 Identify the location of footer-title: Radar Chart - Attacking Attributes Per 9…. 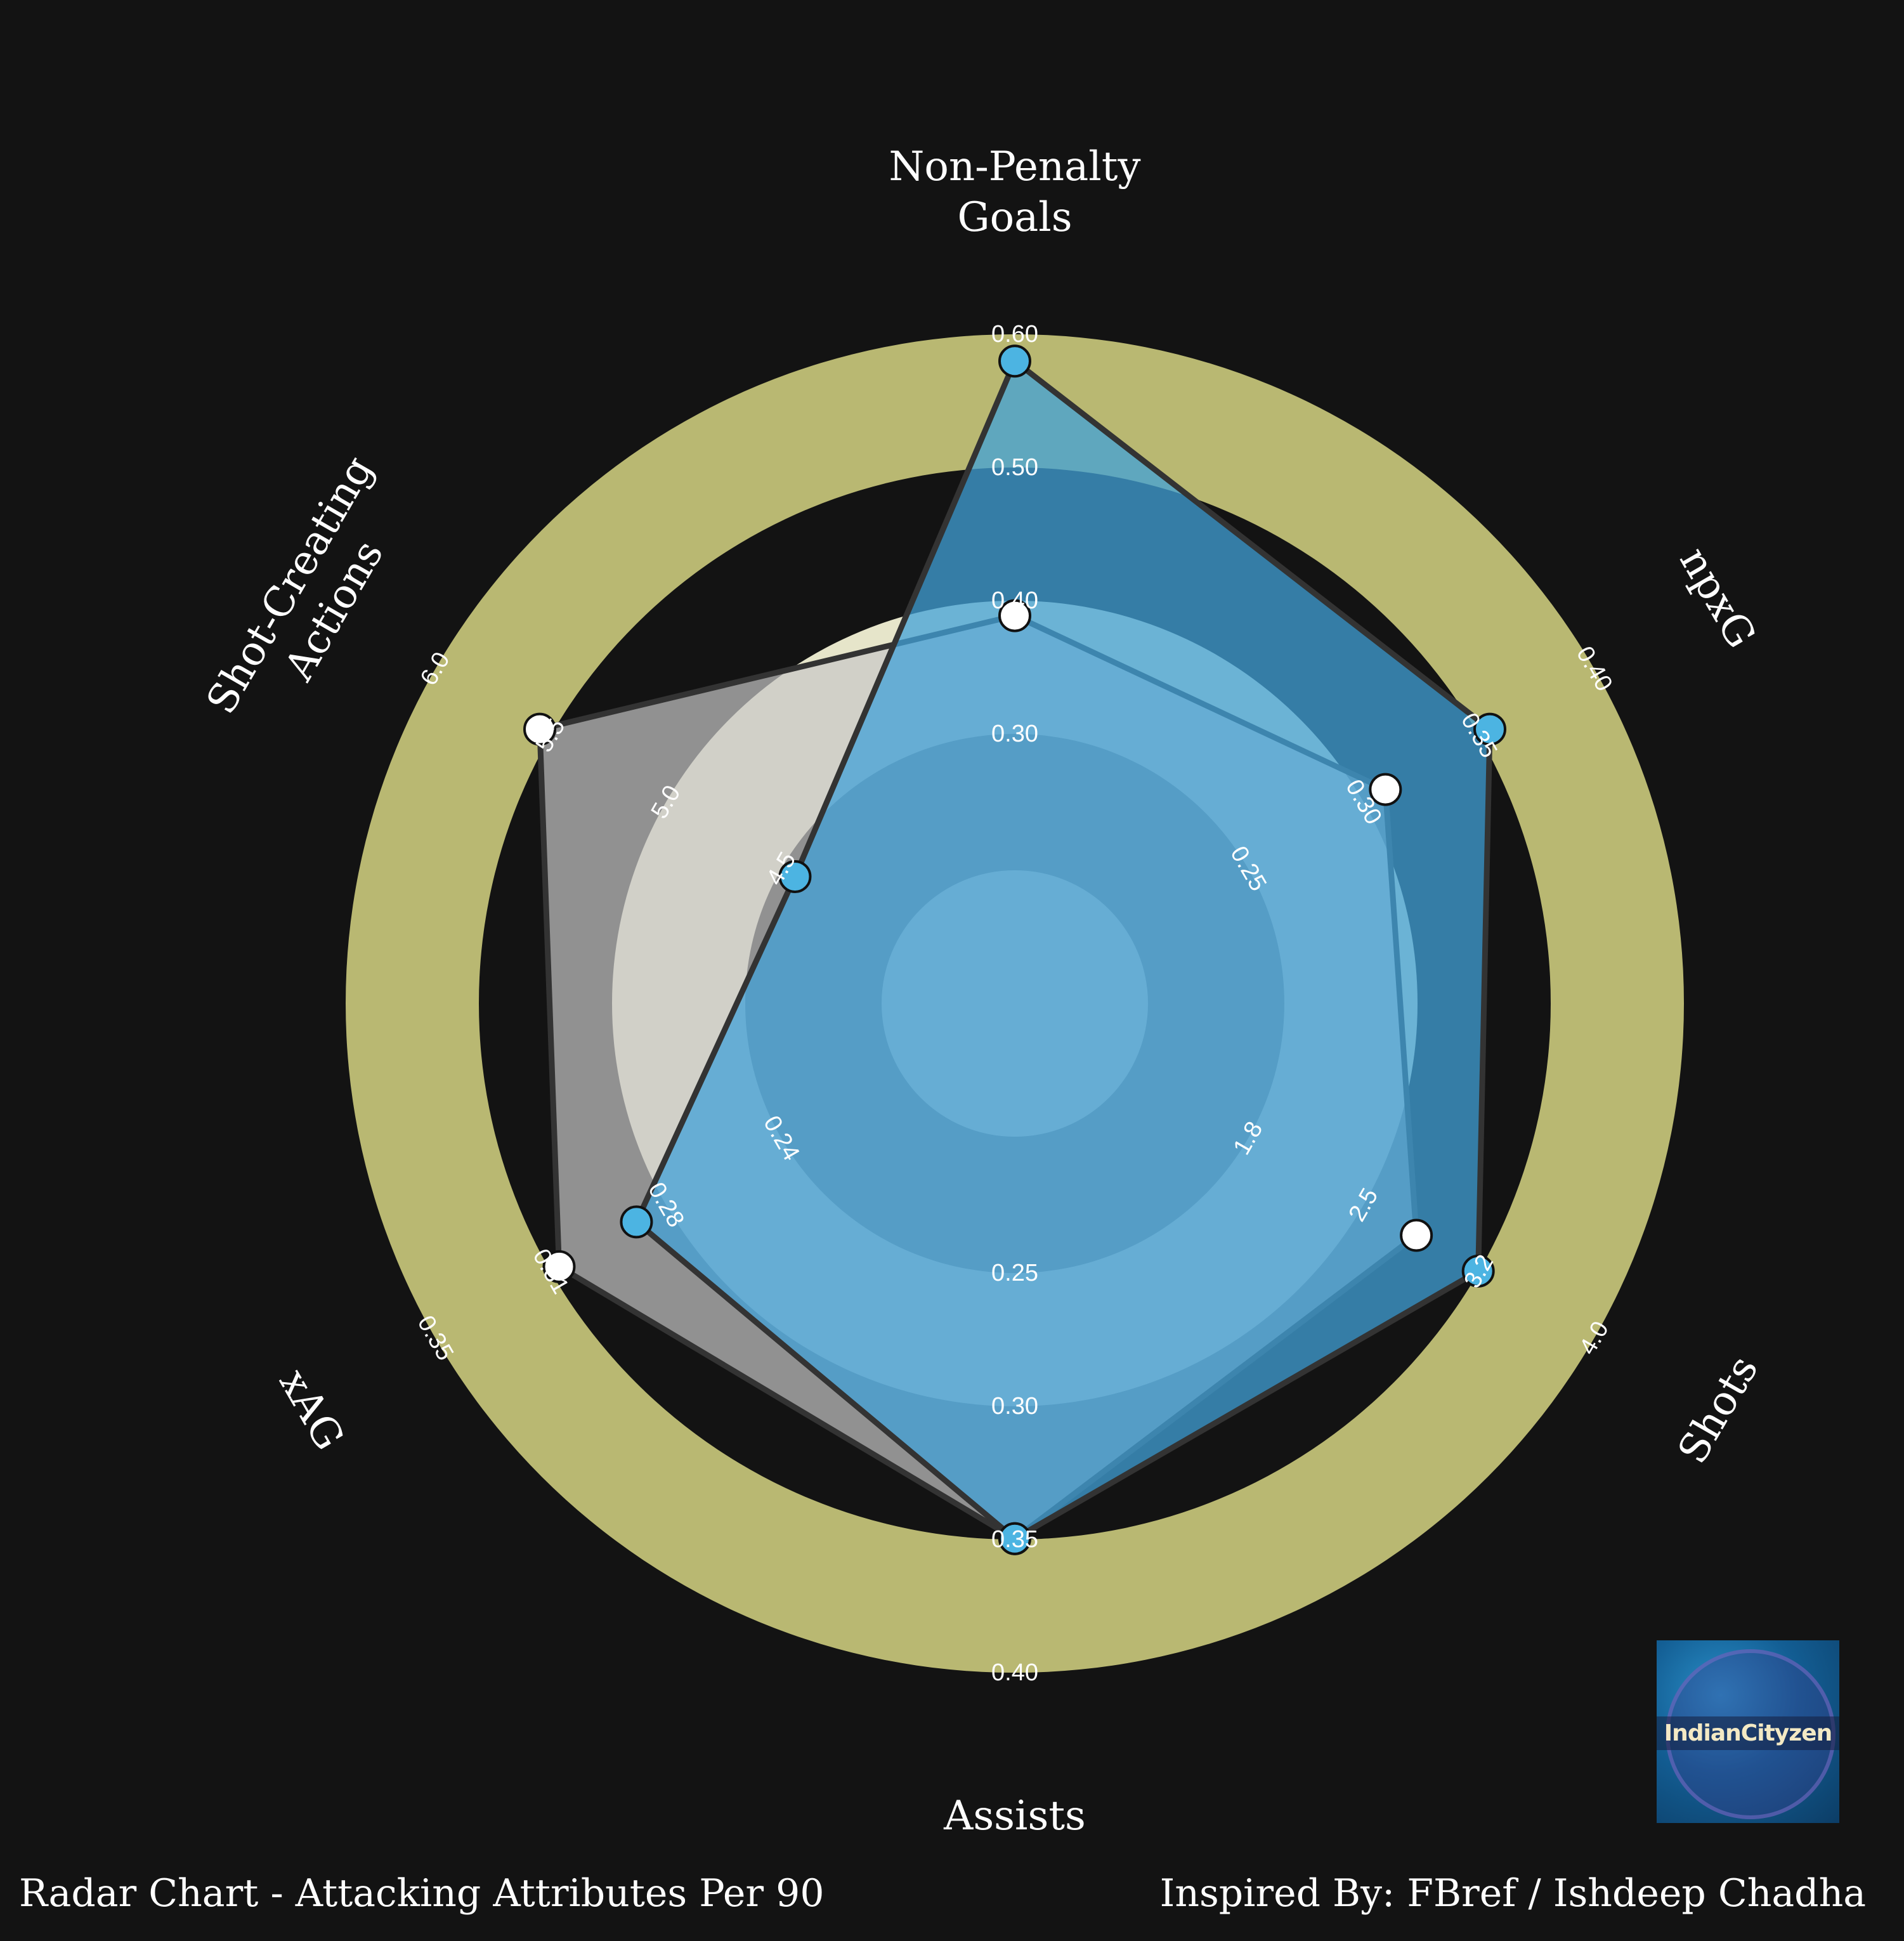
(422, 1893).